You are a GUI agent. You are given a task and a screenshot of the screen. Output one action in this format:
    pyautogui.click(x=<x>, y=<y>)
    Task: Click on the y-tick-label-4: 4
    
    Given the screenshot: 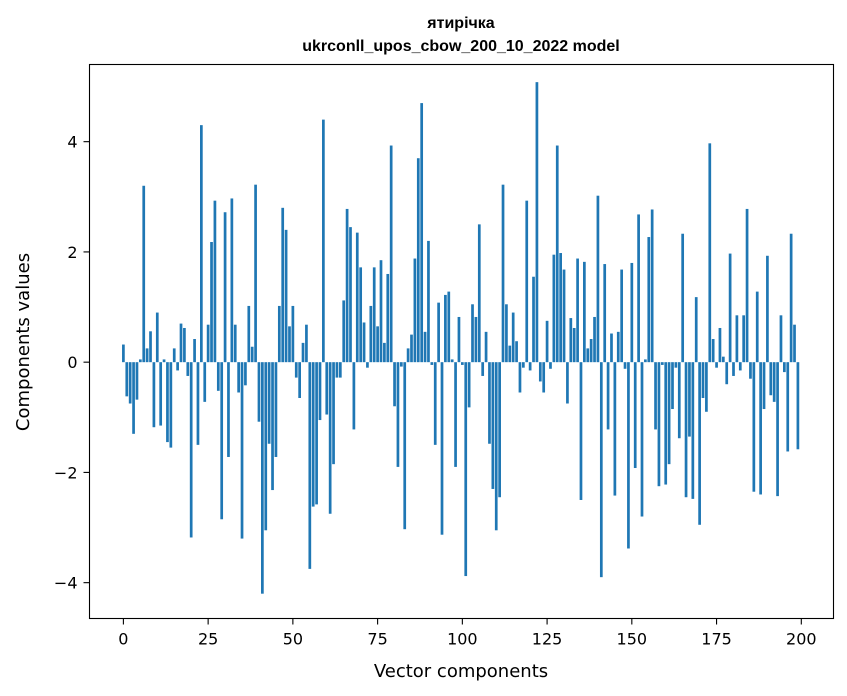 What is the action you would take?
    pyautogui.click(x=72, y=142)
    